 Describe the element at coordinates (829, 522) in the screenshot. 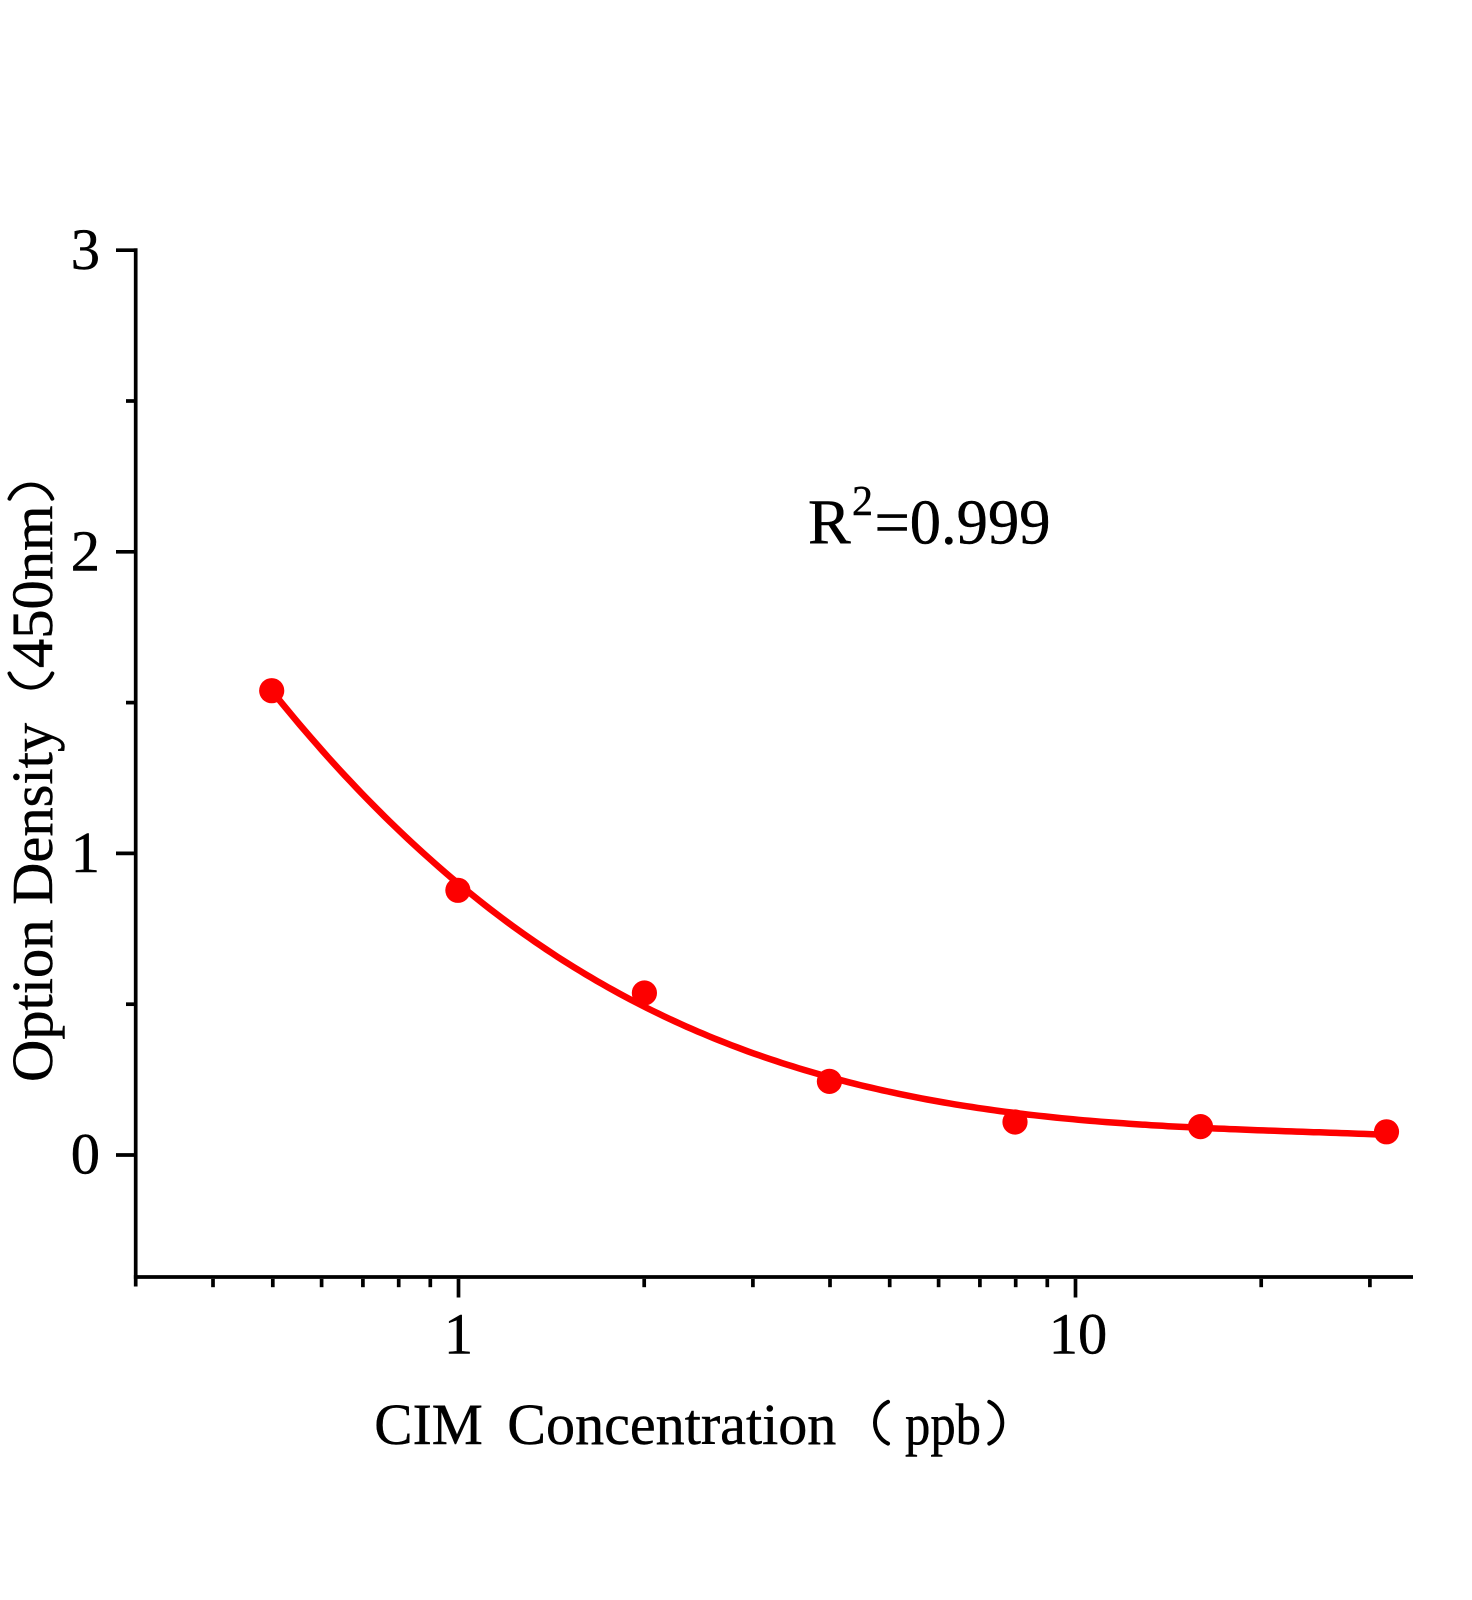

I see `svg-text: R` at that location.